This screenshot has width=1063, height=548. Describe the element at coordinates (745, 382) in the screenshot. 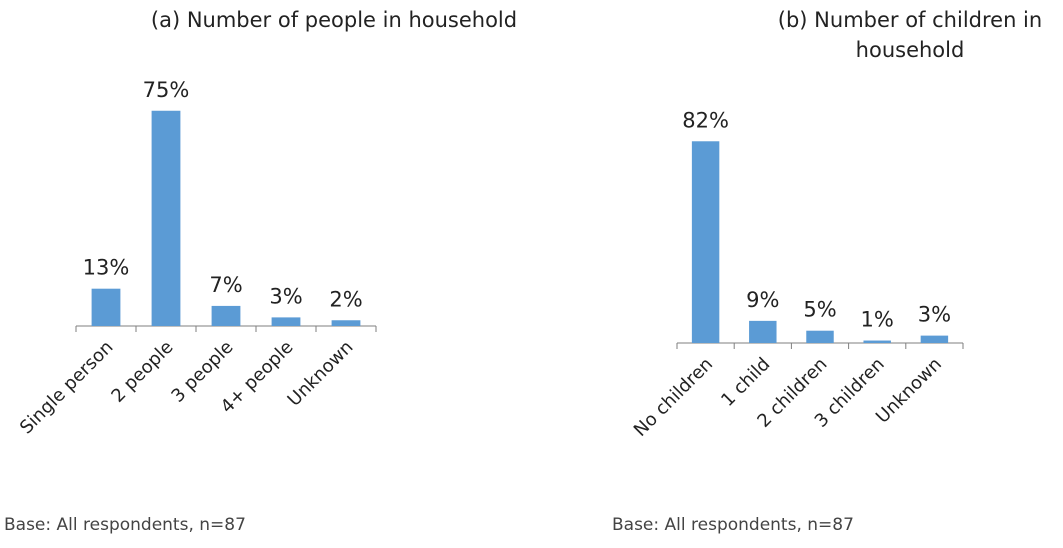

I see `x-tick-label: 1 child` at that location.